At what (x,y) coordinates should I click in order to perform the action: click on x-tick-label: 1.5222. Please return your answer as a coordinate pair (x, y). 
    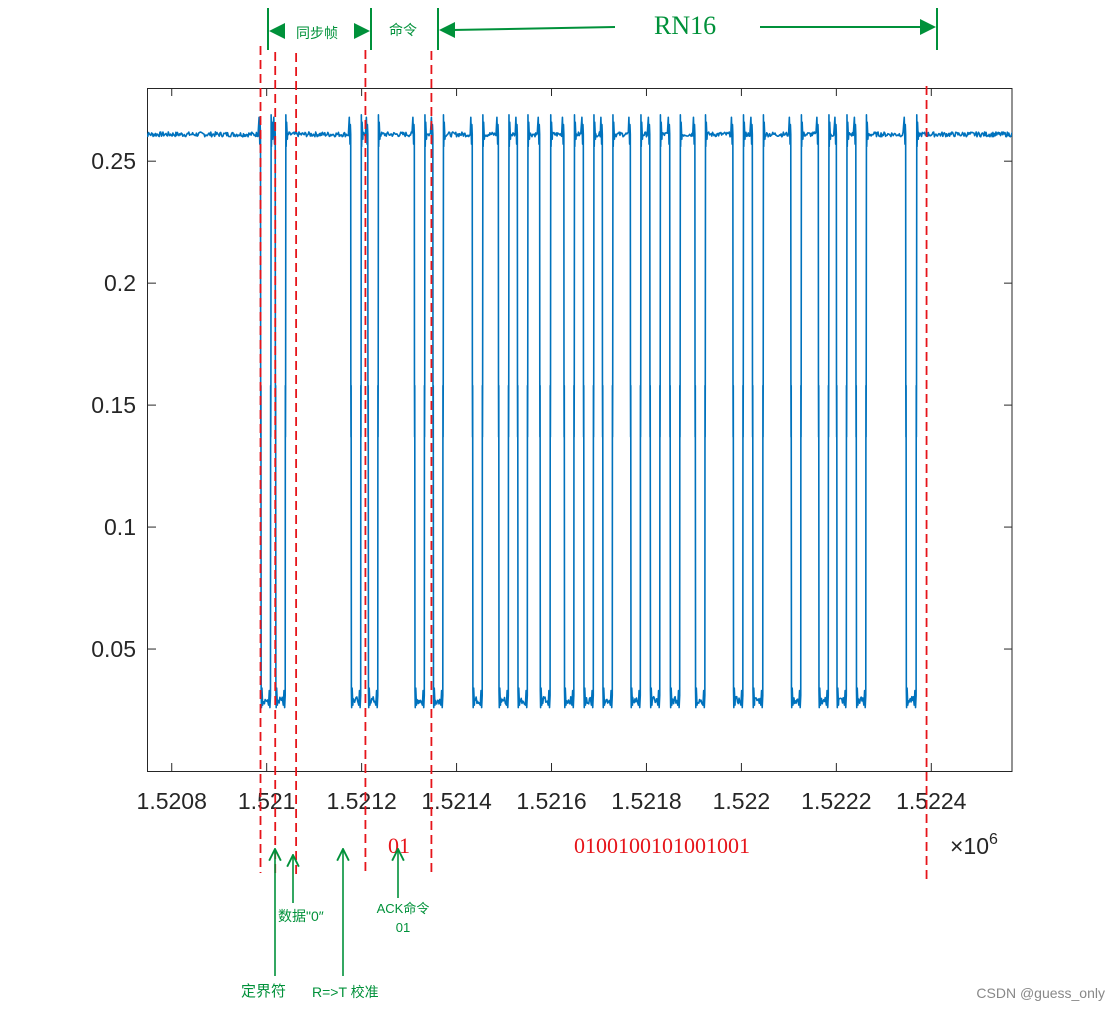
    Looking at the image, I should click on (836, 801).